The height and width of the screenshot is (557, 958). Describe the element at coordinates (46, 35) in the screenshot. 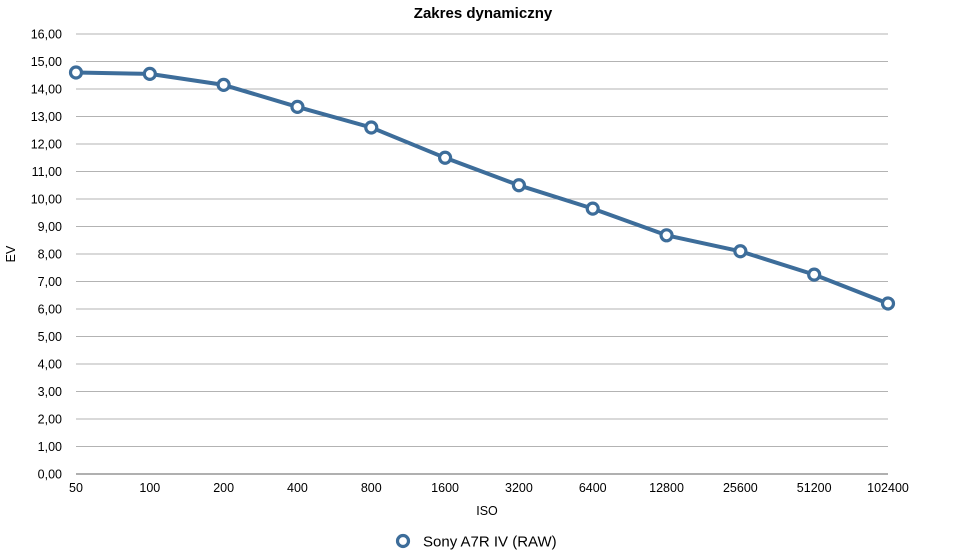

I see `y-tick-label: 16,00` at that location.